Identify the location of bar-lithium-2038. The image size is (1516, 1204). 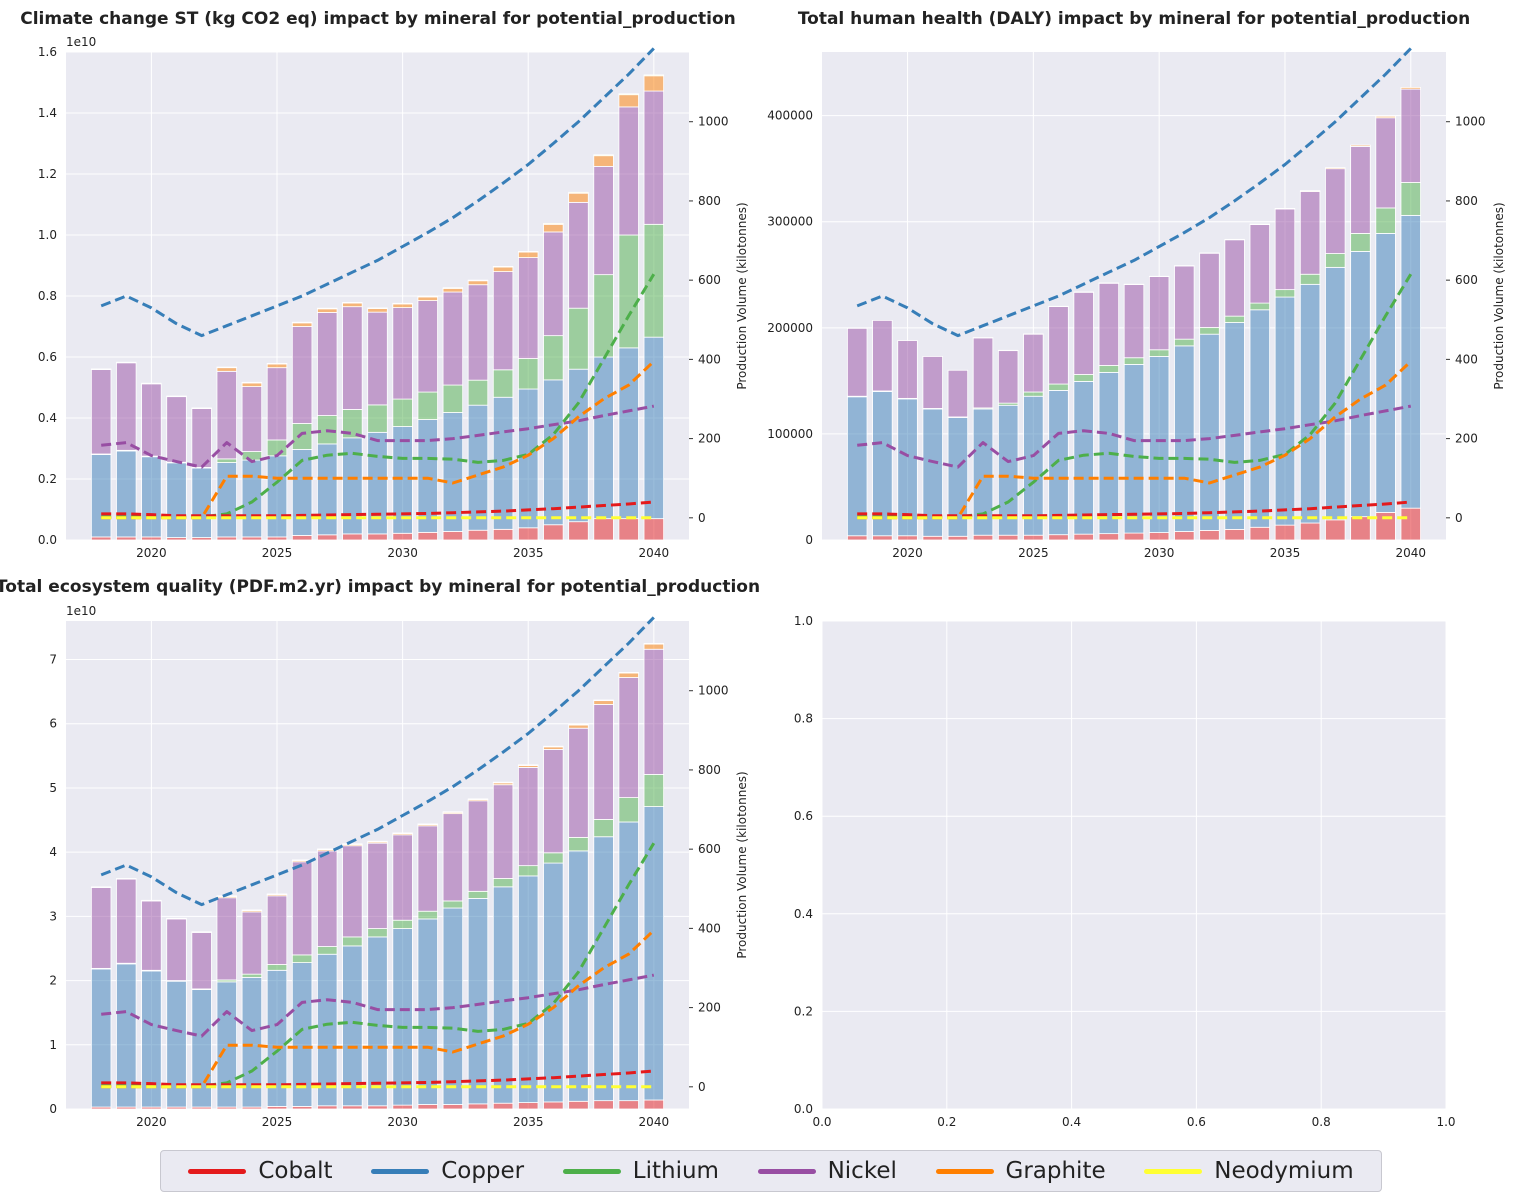
(603, 828).